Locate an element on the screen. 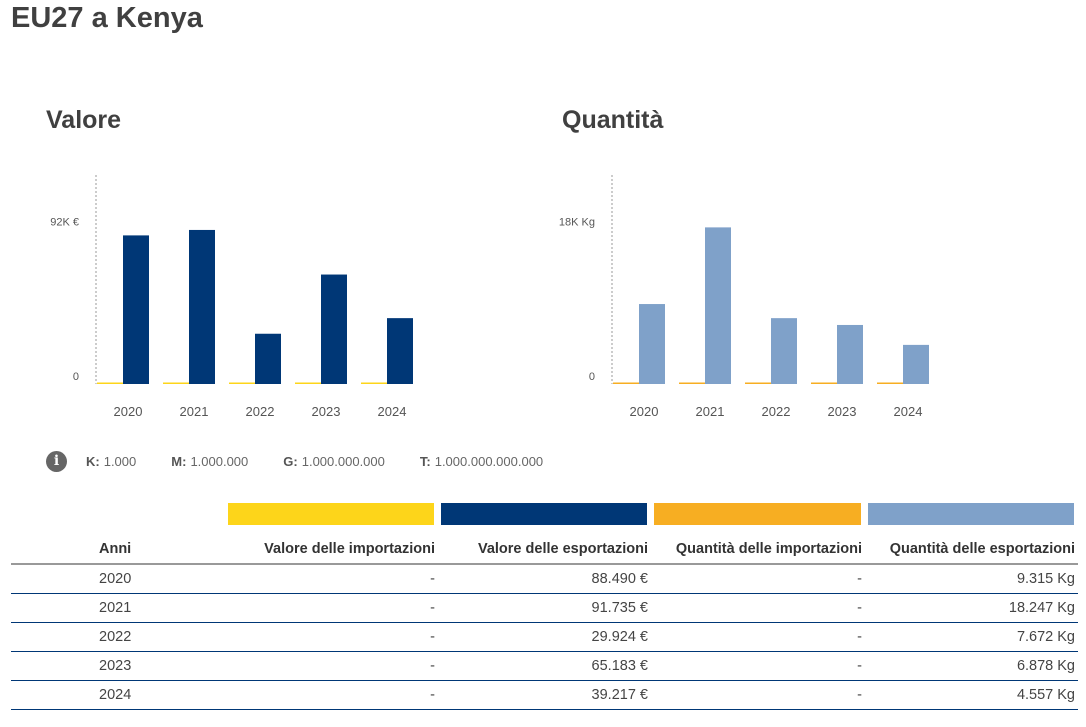 The height and width of the screenshot is (727, 1086). header-export-value: Valore delle esportazioni is located at coordinates (544, 551).